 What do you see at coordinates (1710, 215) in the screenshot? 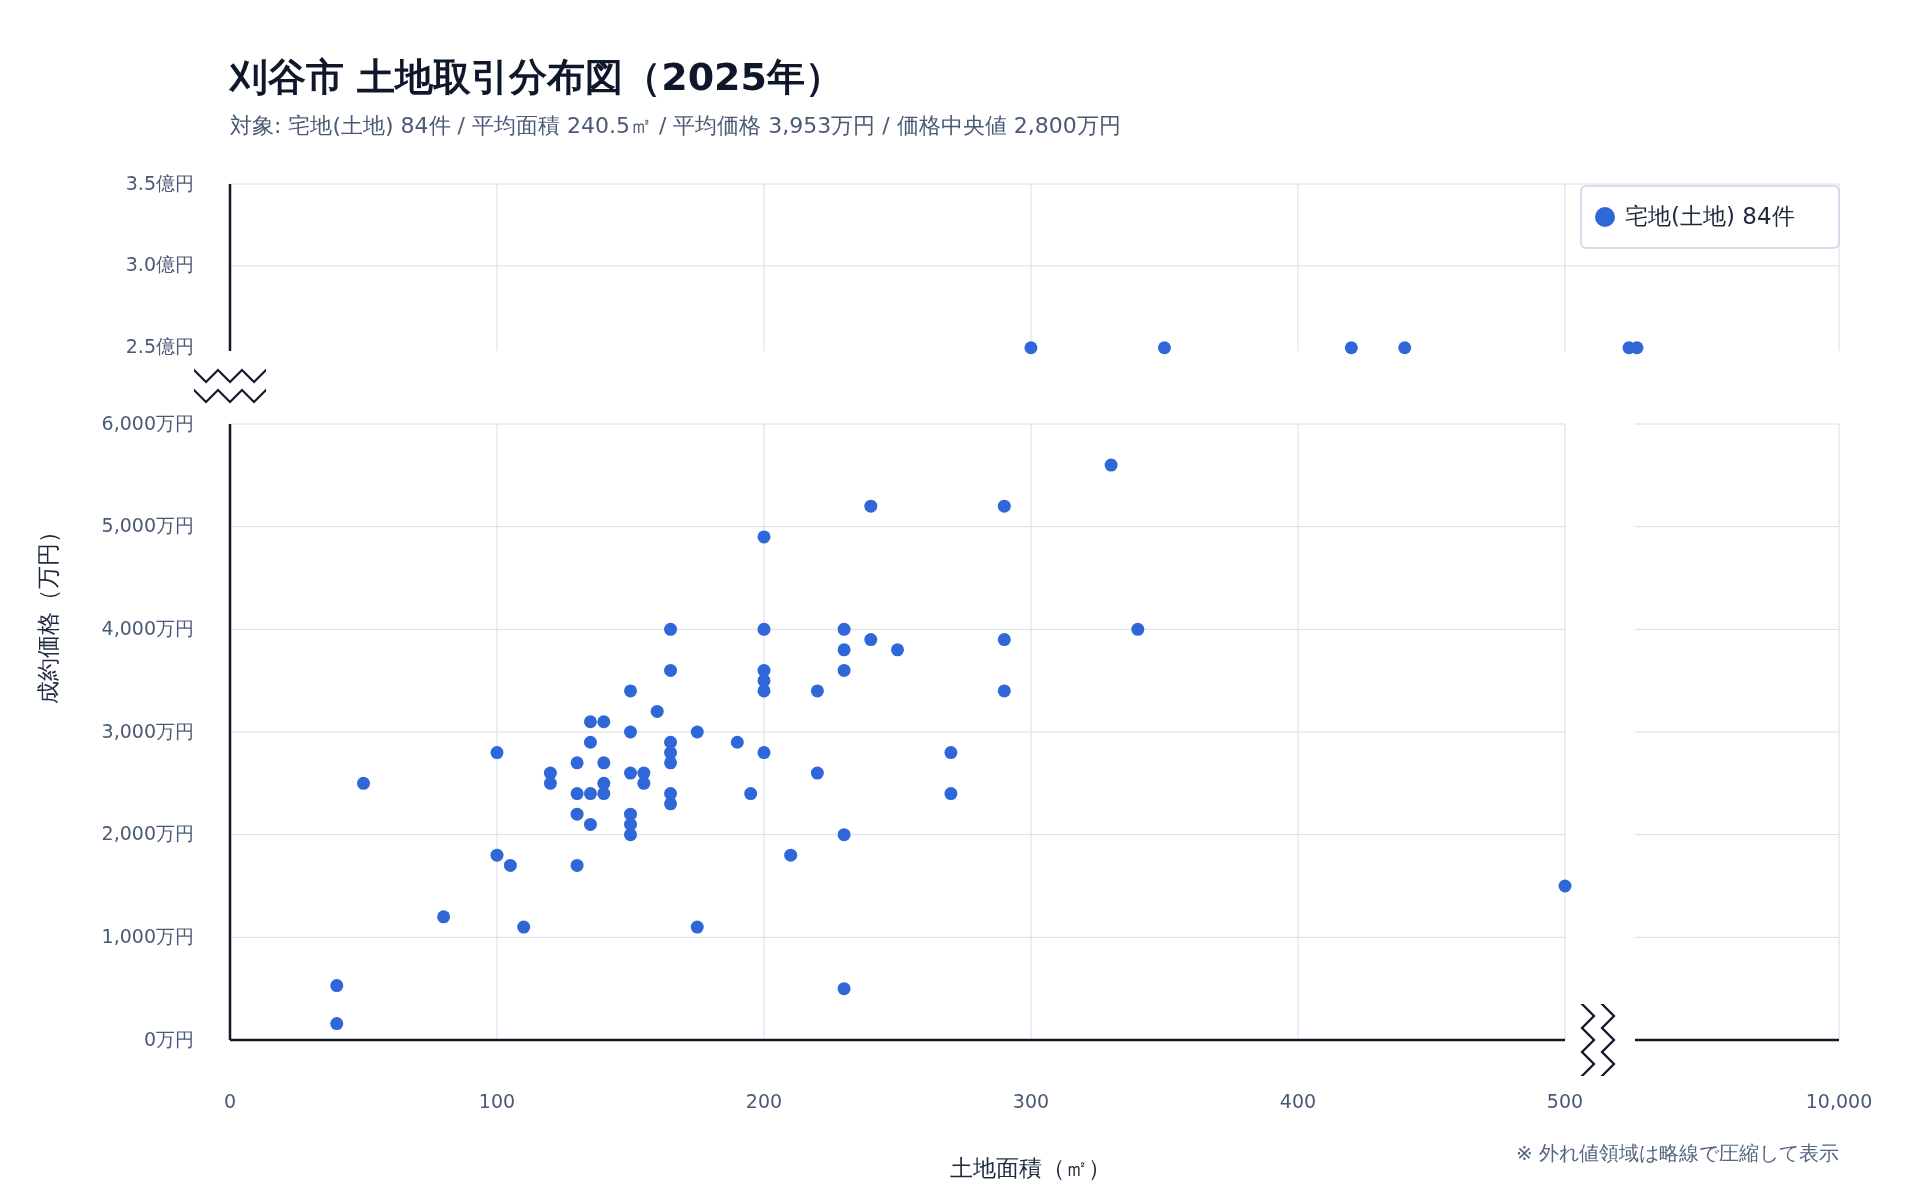
I see `legend-label: 宅地(土地) 84件` at bounding box center [1710, 215].